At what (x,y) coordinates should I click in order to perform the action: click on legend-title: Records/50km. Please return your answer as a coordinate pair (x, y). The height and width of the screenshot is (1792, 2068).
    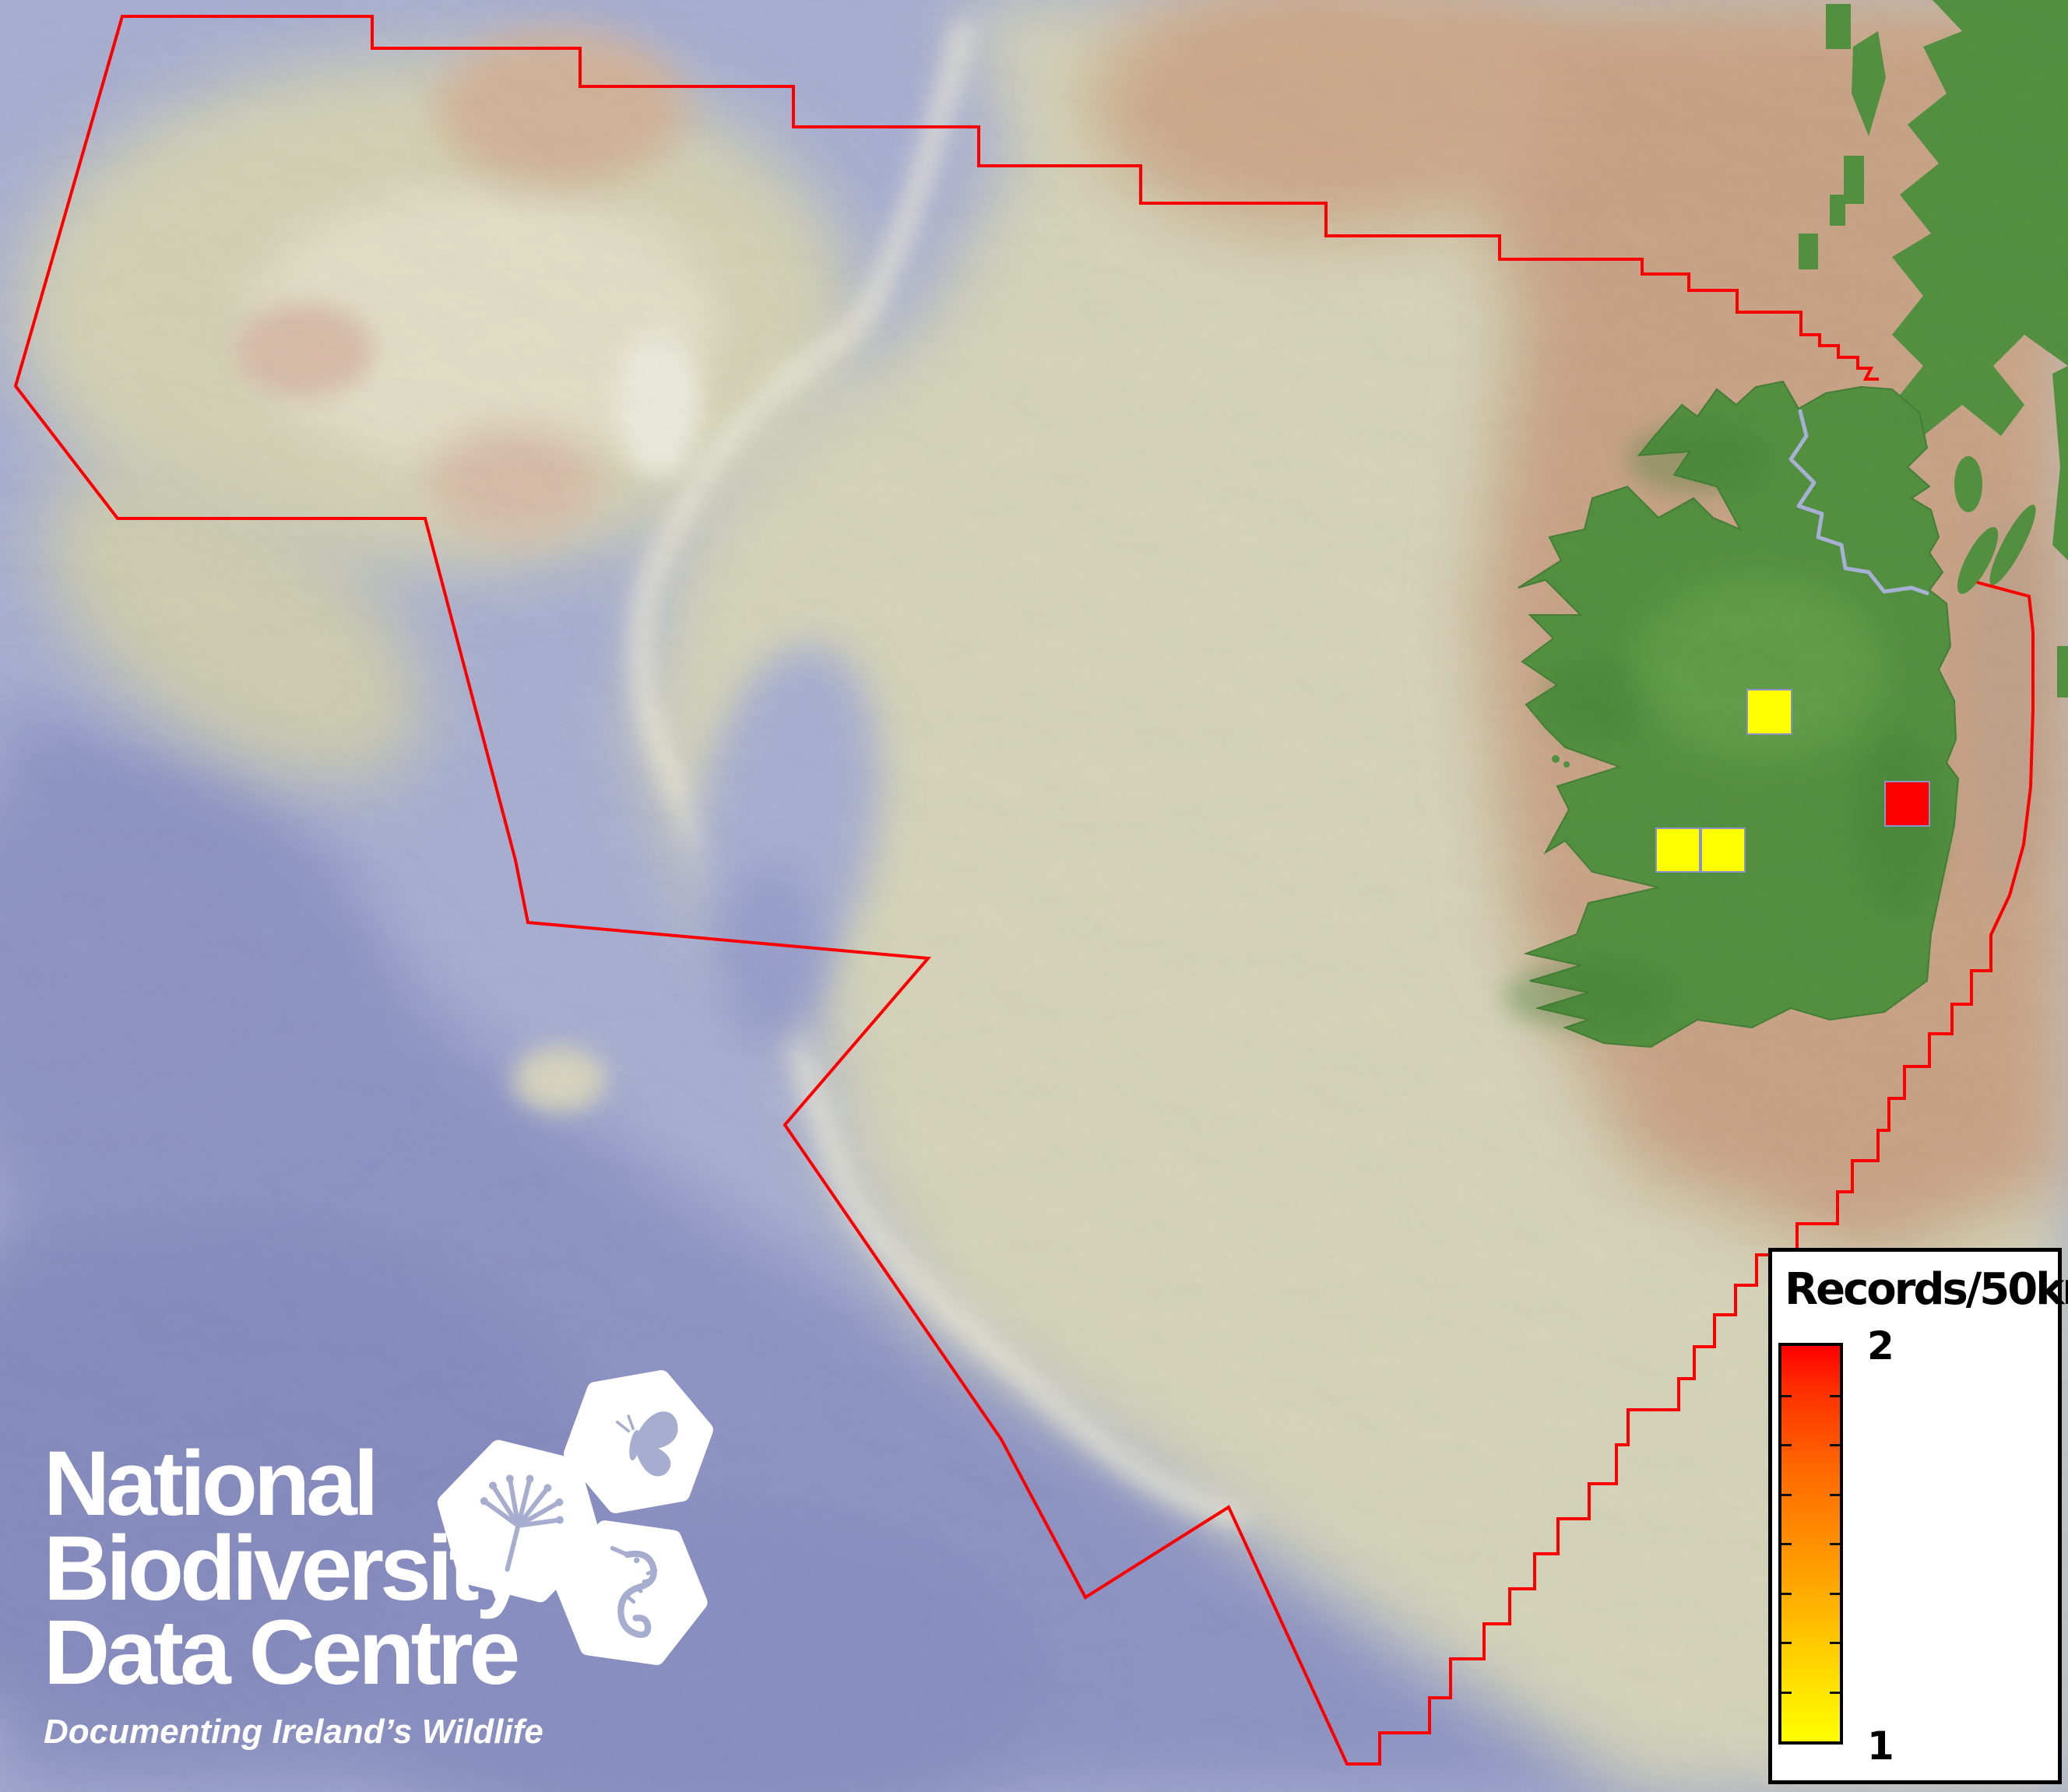
    Looking at the image, I should click on (1927, 1289).